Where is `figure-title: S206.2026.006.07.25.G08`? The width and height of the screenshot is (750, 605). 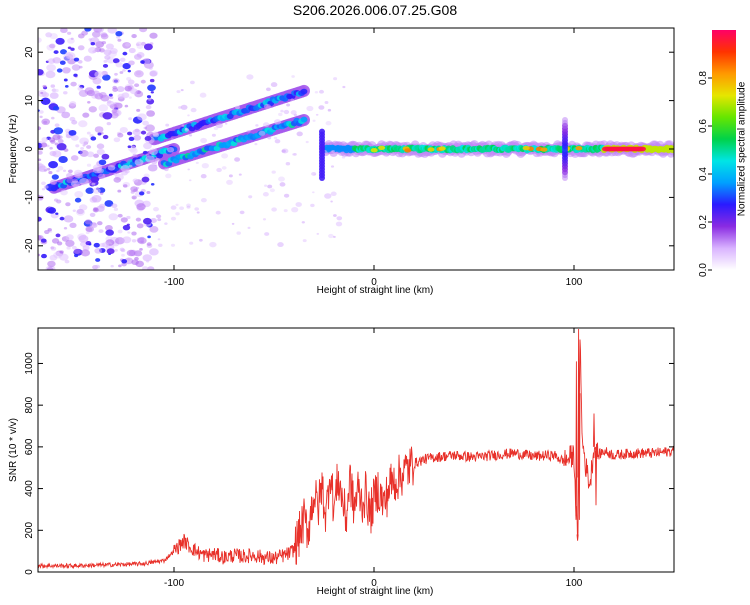 figure-title: S206.2026.006.07.25.G08 is located at coordinates (375, 10).